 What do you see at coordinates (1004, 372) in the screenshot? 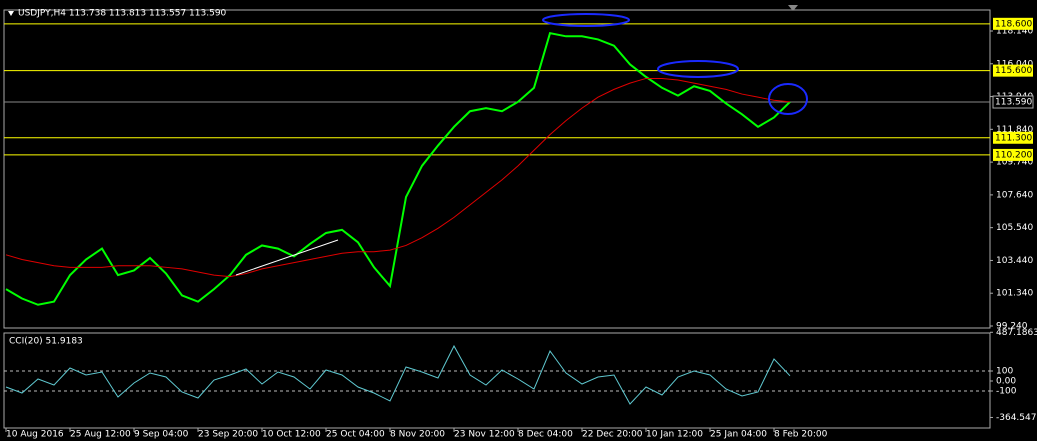
I see `y-tick-label: 100` at bounding box center [1004, 372].